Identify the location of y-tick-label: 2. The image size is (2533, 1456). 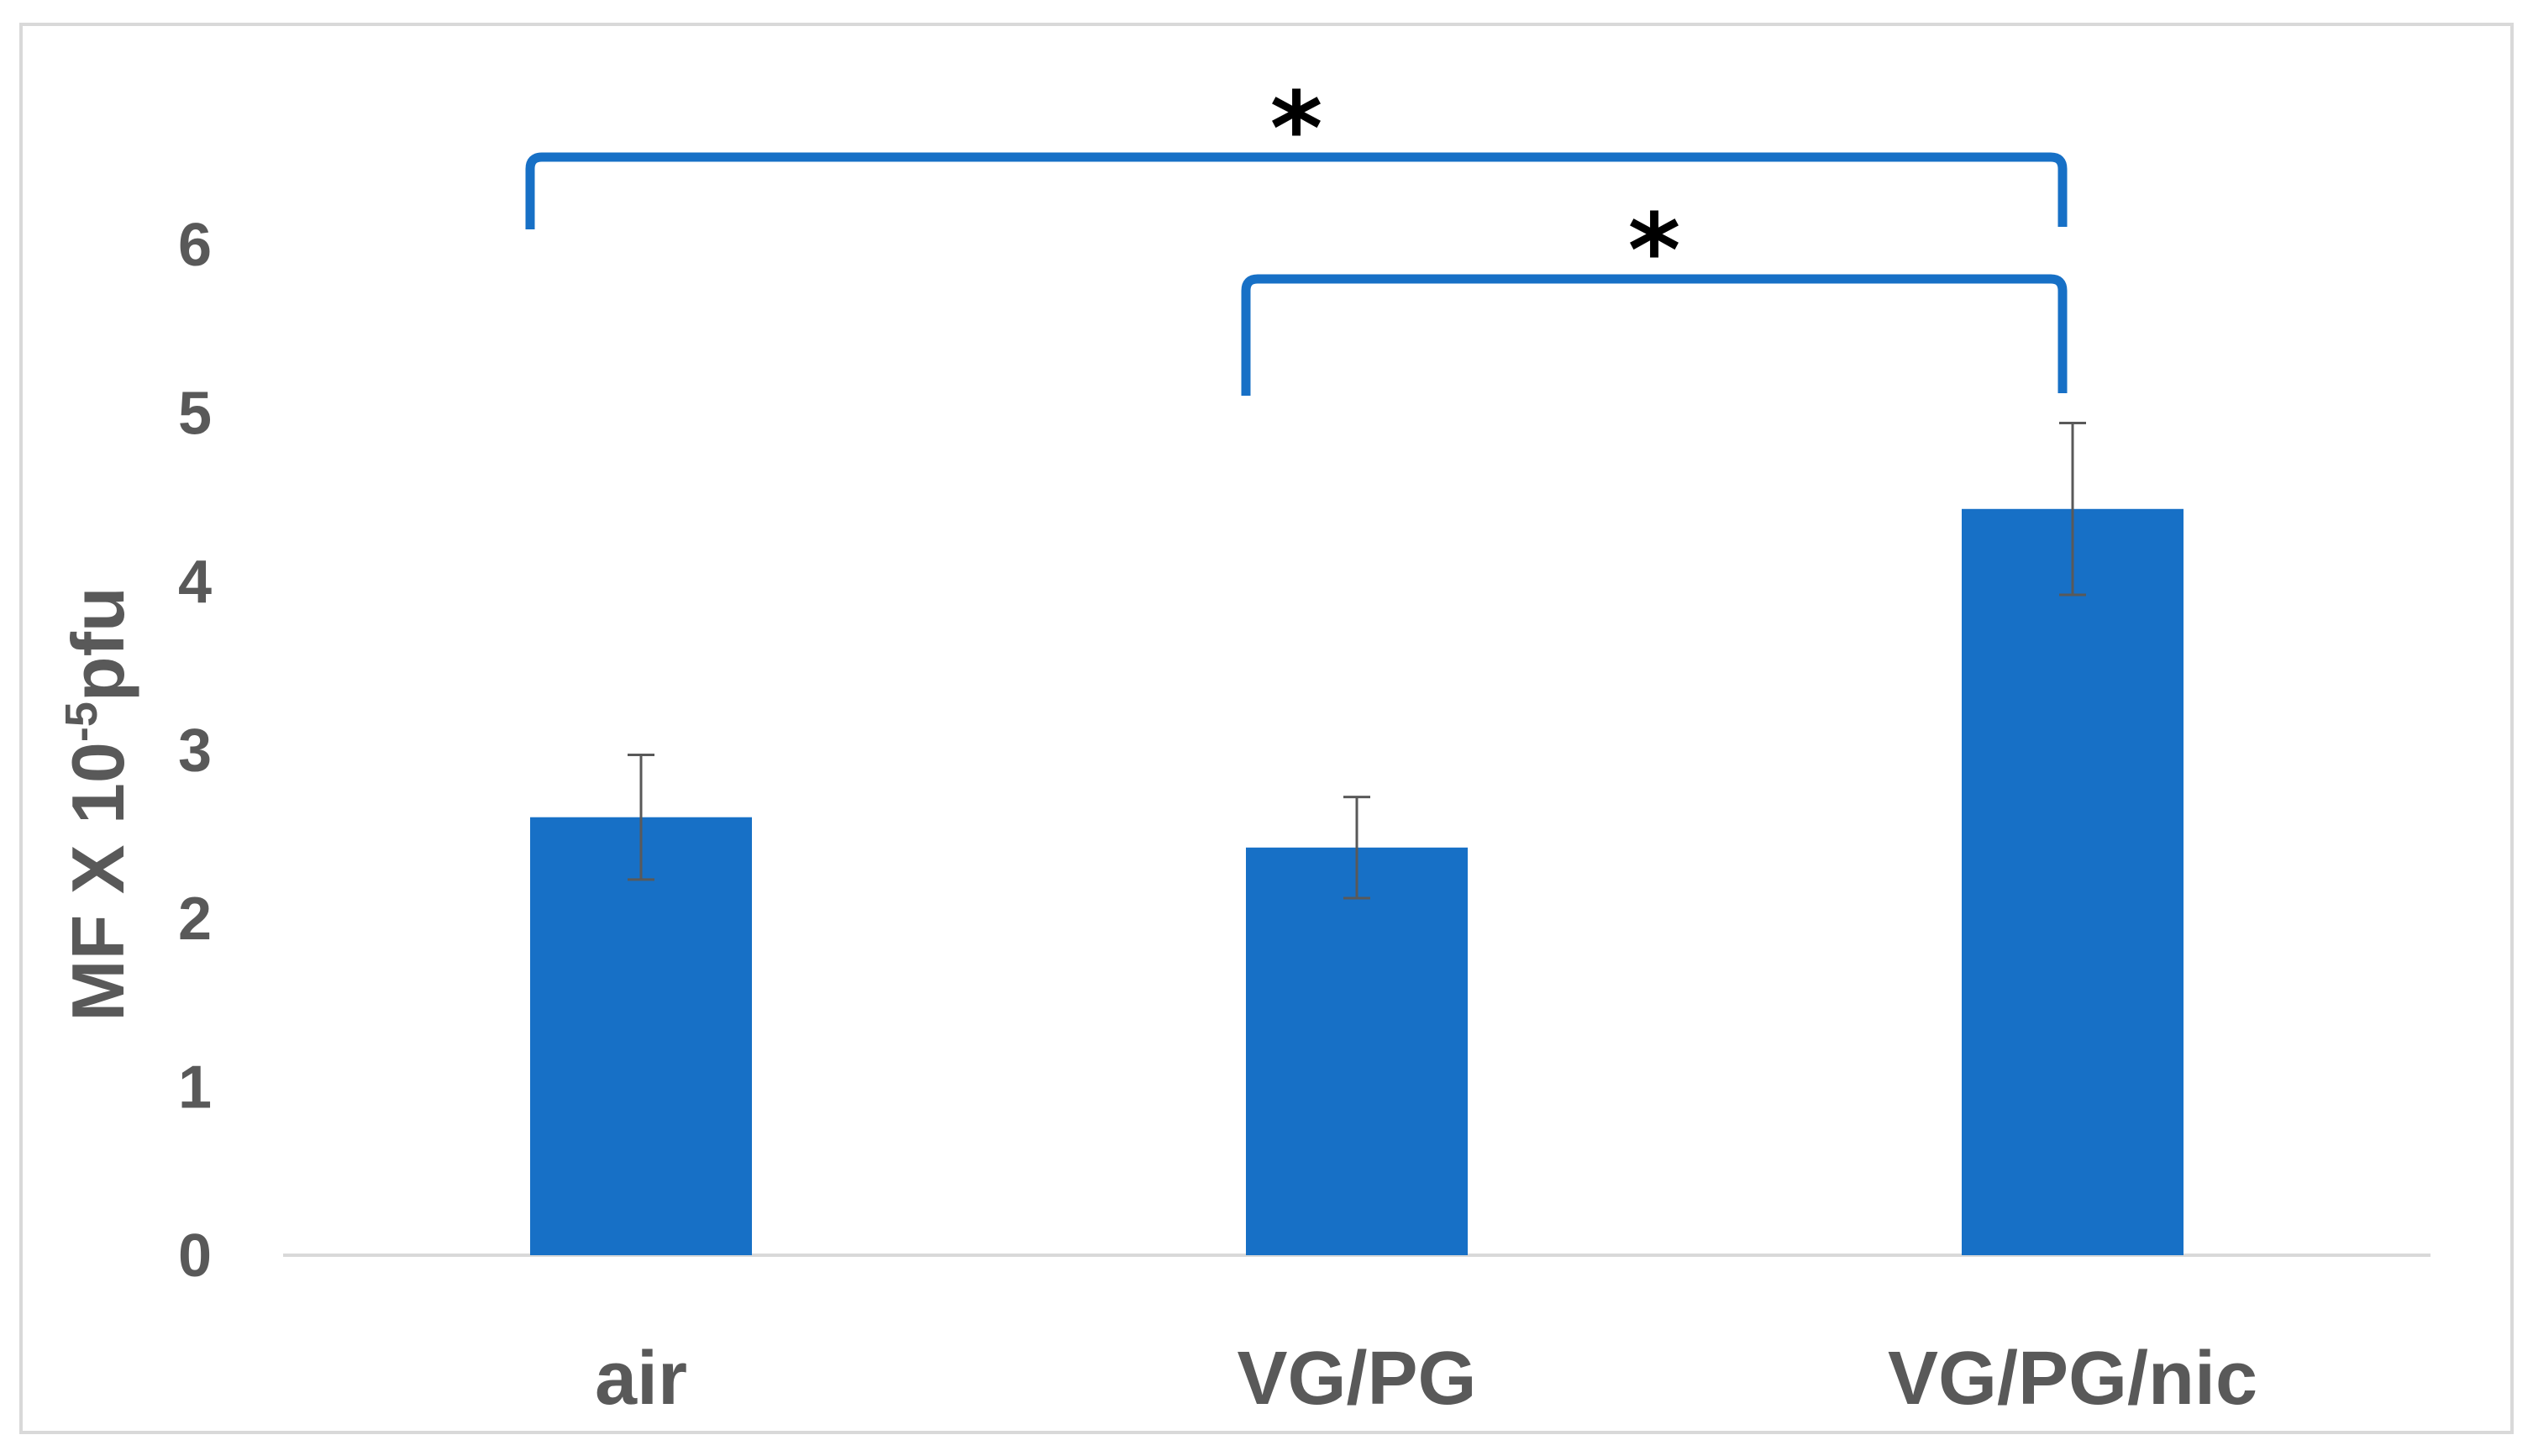
(195, 920).